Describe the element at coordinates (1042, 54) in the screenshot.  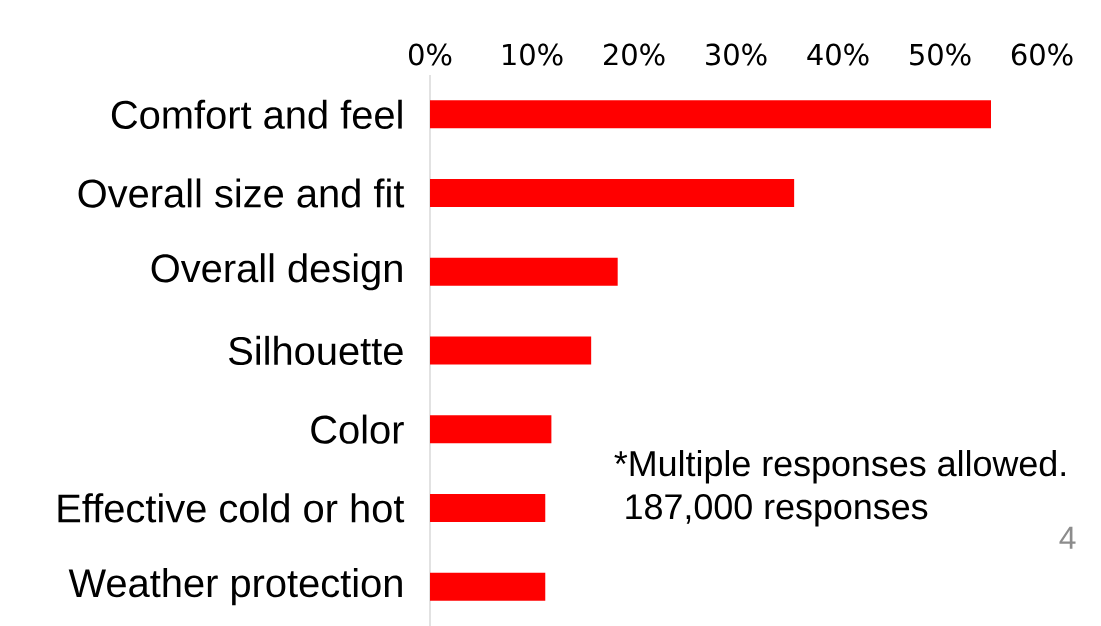
I see `x-tick-label: 60%` at that location.